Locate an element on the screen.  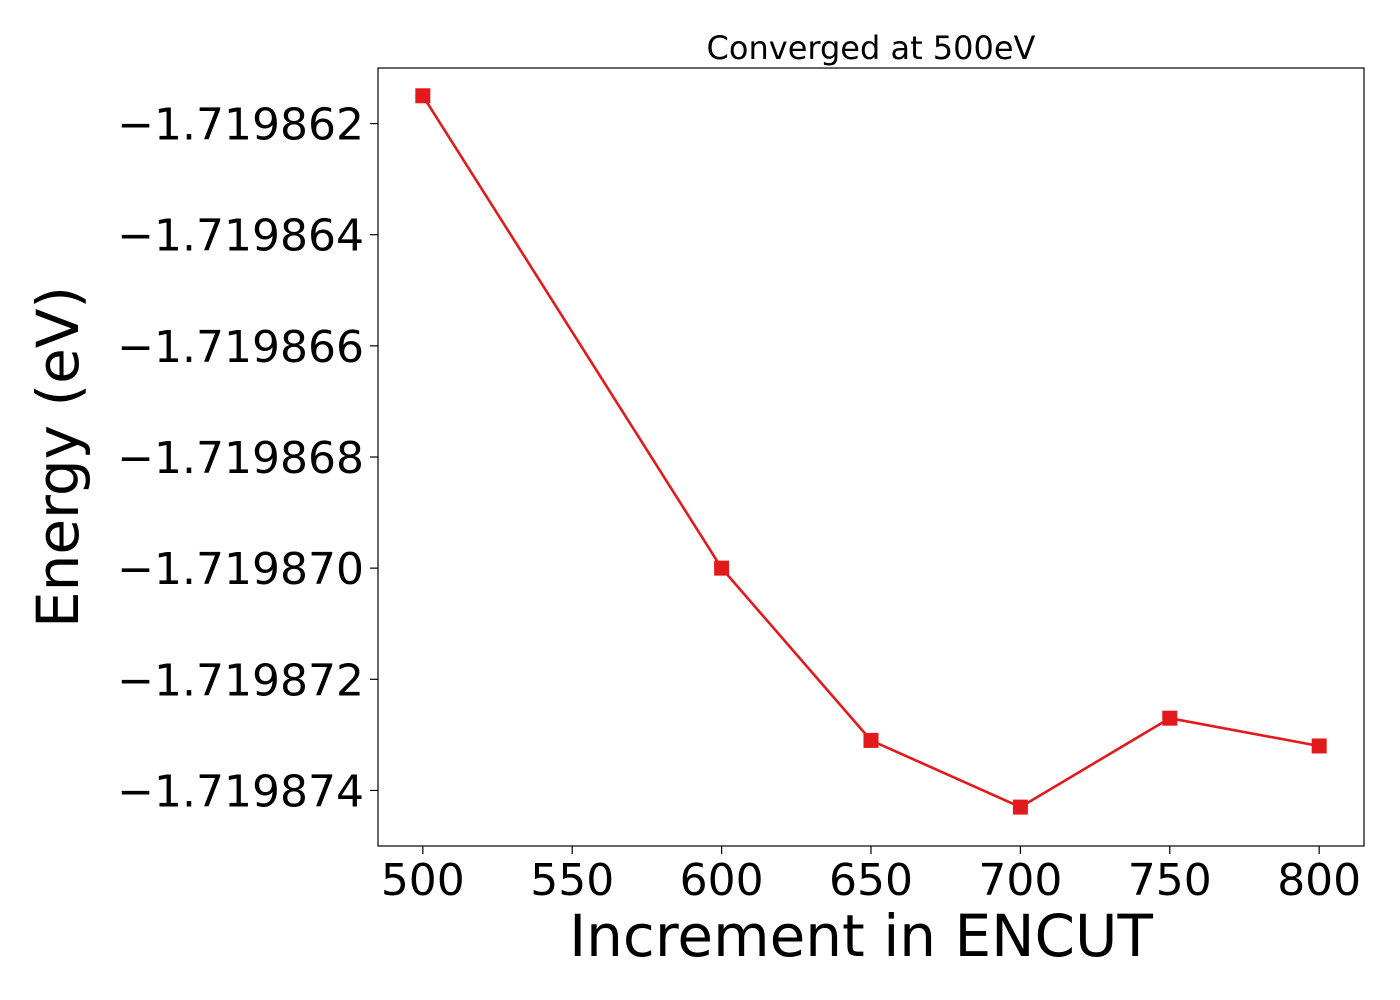
y-tick-label: −1.719872 is located at coordinates (240, 680).